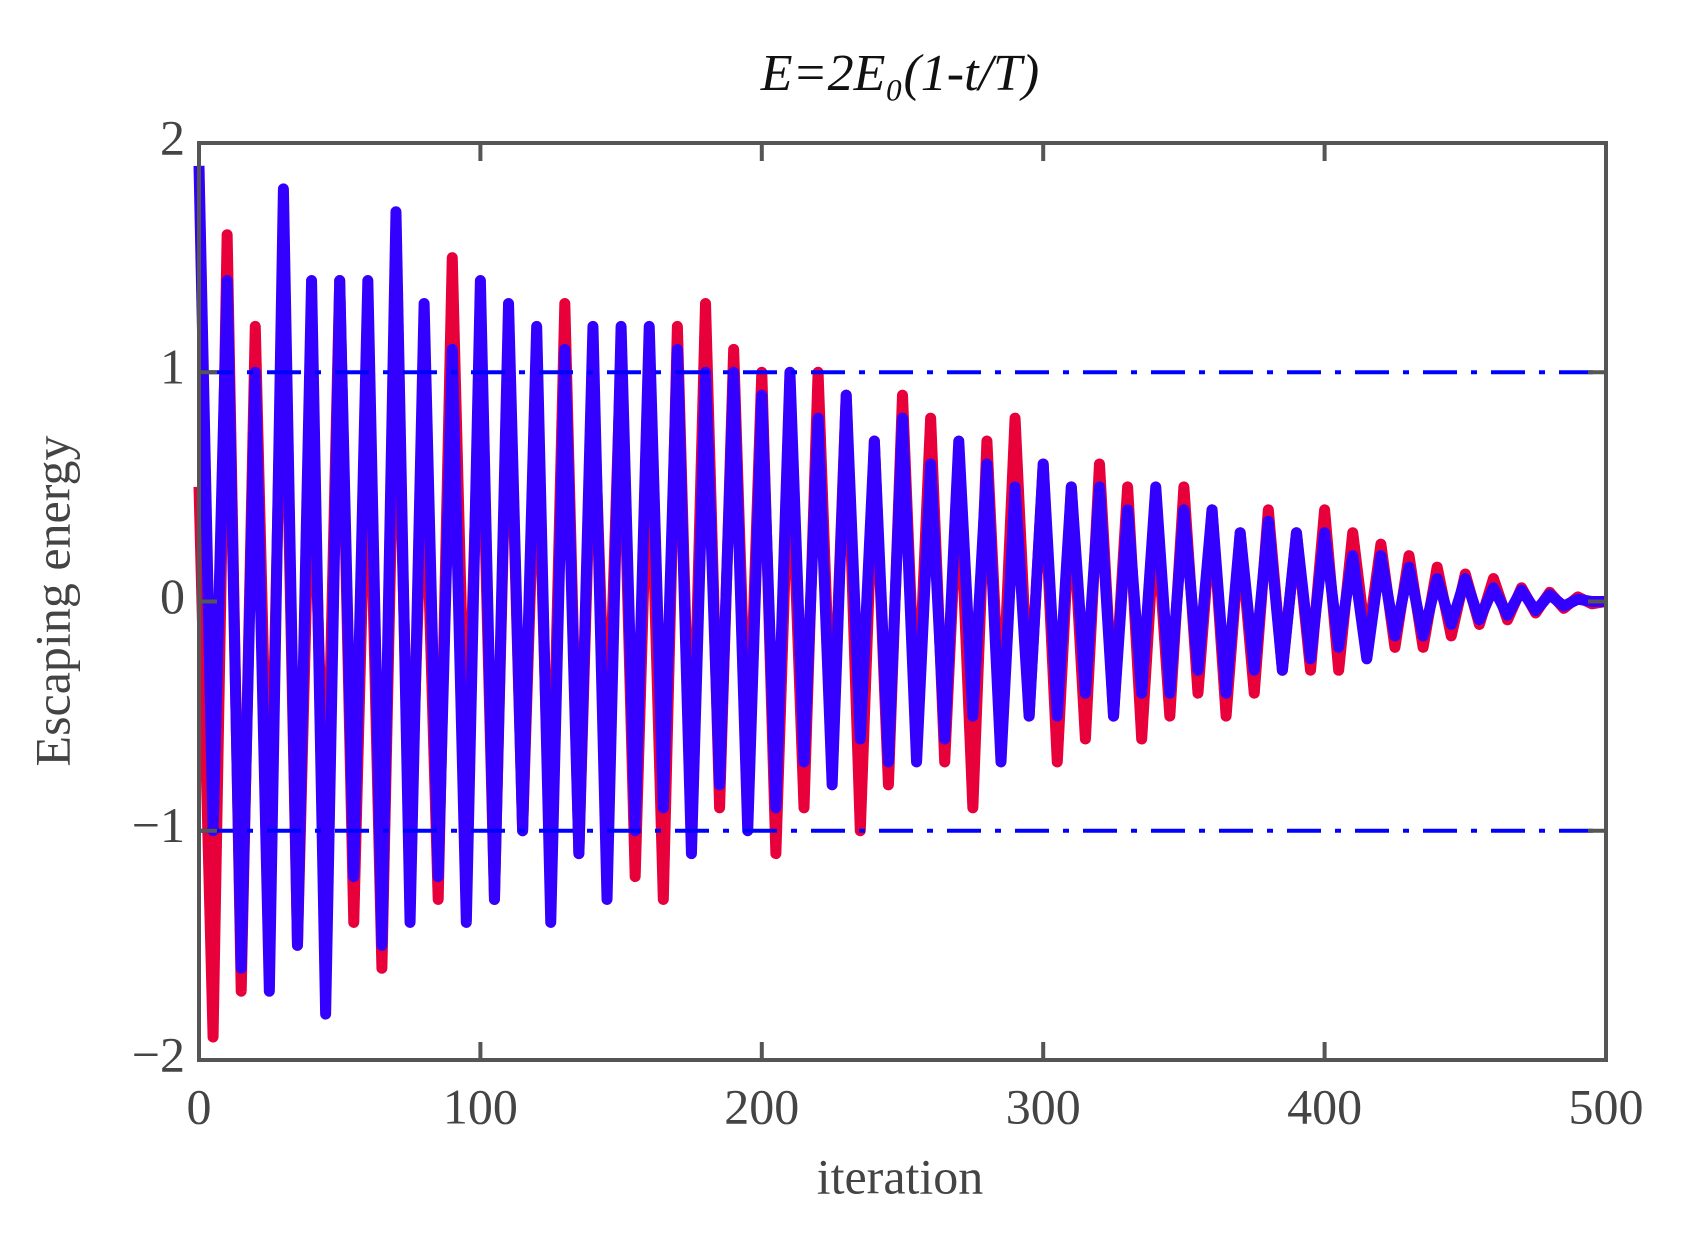 This screenshot has width=1681, height=1233. Describe the element at coordinates (52, 601) in the screenshot. I see `y-axis-label: Escaping energy` at that location.